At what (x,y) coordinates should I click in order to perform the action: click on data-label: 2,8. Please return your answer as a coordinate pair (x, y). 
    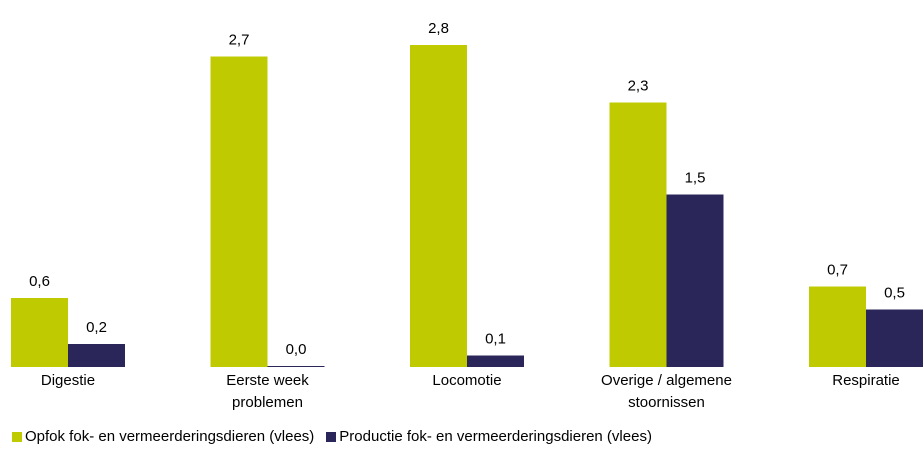
    Looking at the image, I should click on (438, 28).